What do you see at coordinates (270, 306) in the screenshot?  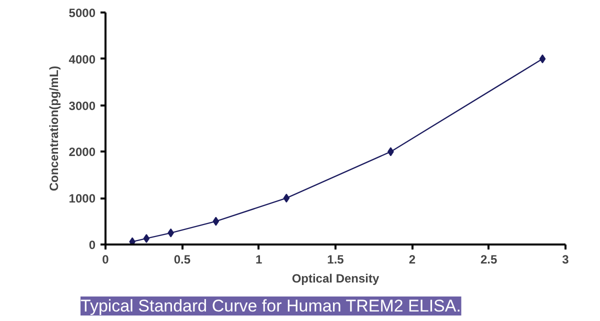 I see `text: Typical Standard Curve for Human TREM2 ELISA.` at bounding box center [270, 306].